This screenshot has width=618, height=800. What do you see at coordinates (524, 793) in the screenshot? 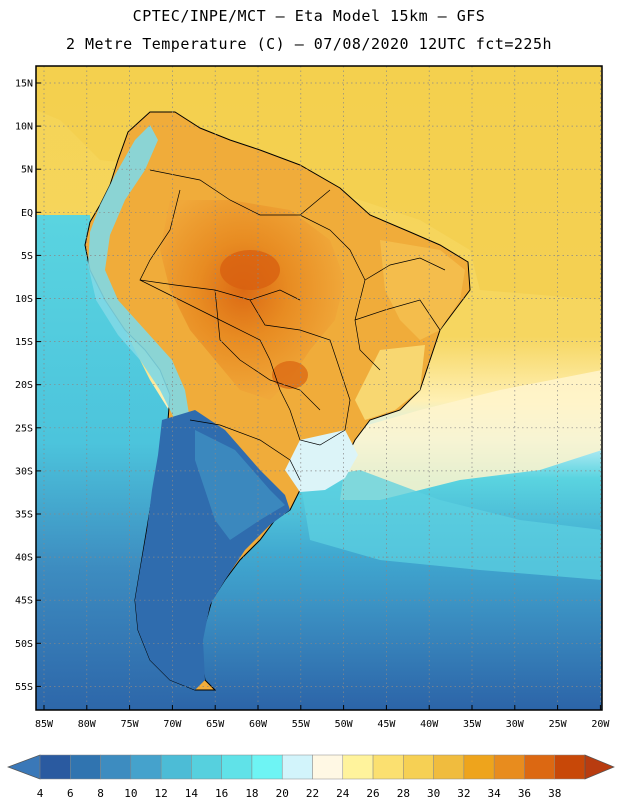
I see `colorbar-label: 36` at bounding box center [524, 793].